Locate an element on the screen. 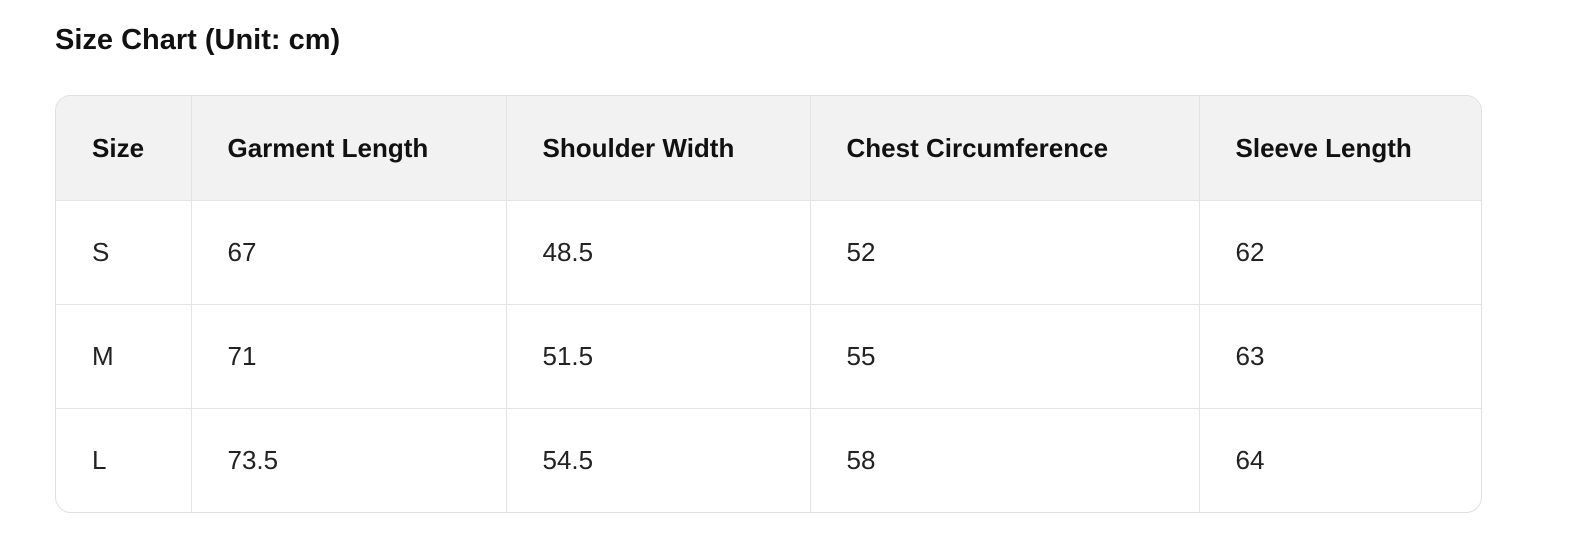 This screenshot has height=536, width=1592. cell-size: M is located at coordinates (124, 356).